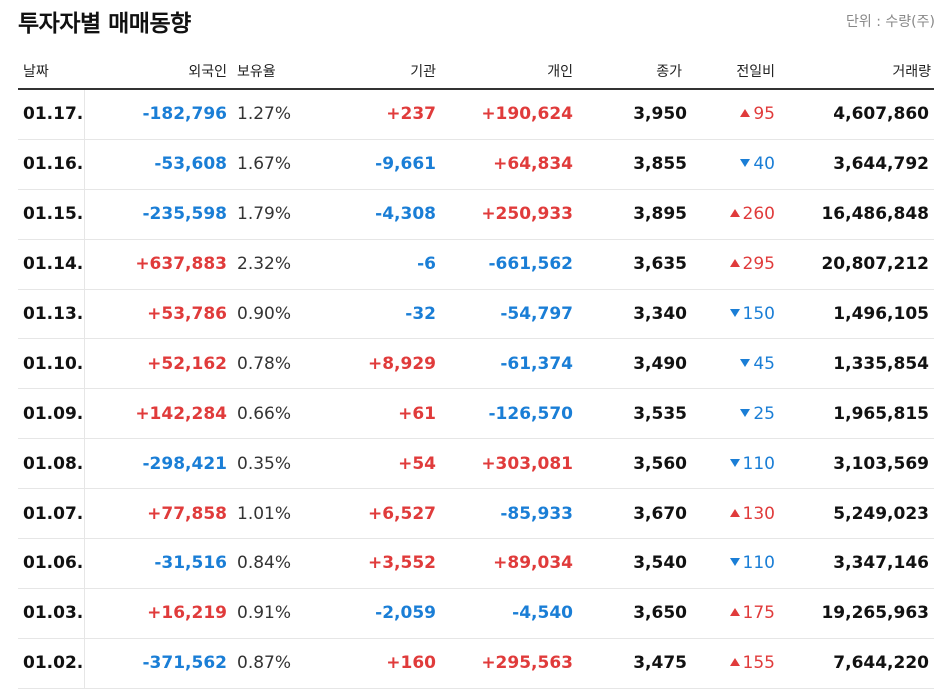 Image resolution: width=951 pixels, height=689 pixels. What do you see at coordinates (764, 363) in the screenshot?
I see `change-value: 45` at bounding box center [764, 363].